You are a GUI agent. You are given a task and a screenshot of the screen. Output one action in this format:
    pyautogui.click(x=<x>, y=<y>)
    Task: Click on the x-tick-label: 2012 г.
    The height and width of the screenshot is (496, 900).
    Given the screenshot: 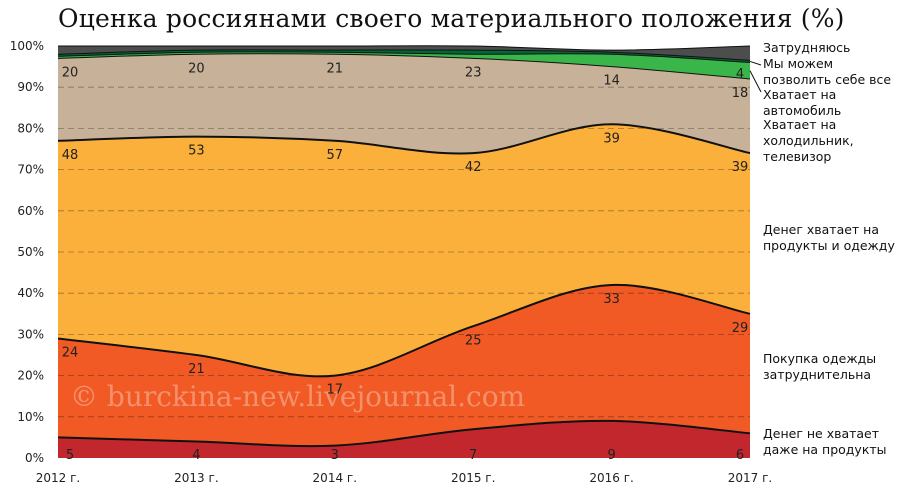 What is the action you would take?
    pyautogui.click(x=58, y=478)
    